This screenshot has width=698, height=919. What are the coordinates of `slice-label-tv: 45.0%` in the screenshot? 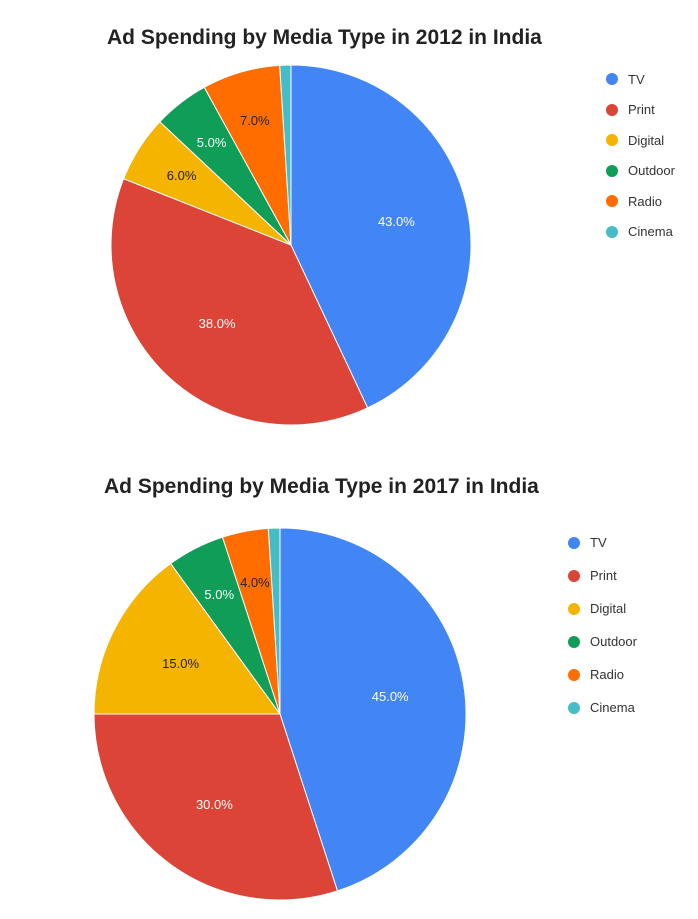 It's located at (390, 696).